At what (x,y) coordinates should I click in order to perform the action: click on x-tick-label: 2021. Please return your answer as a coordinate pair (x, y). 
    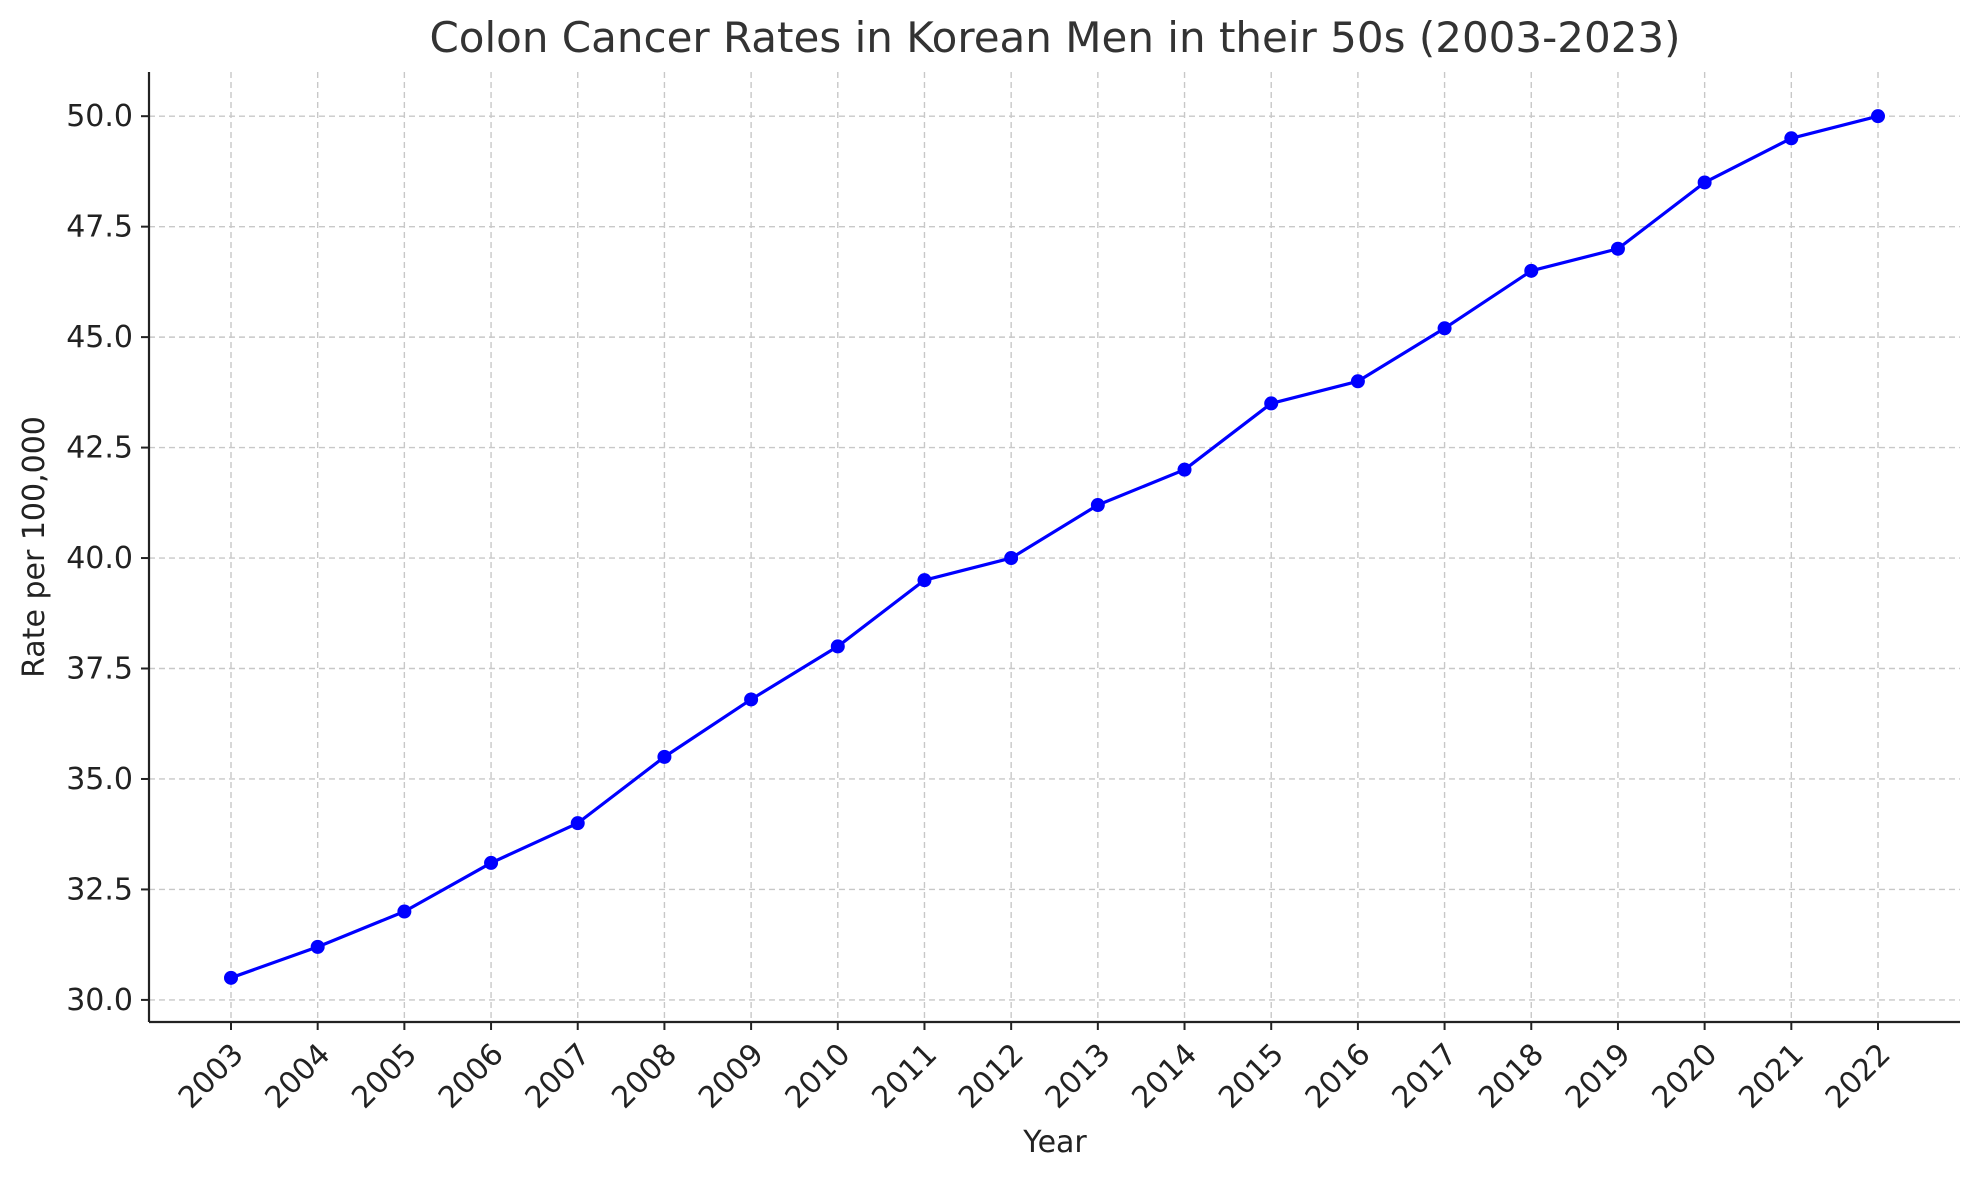
    Looking at the image, I should click on (1771, 1076).